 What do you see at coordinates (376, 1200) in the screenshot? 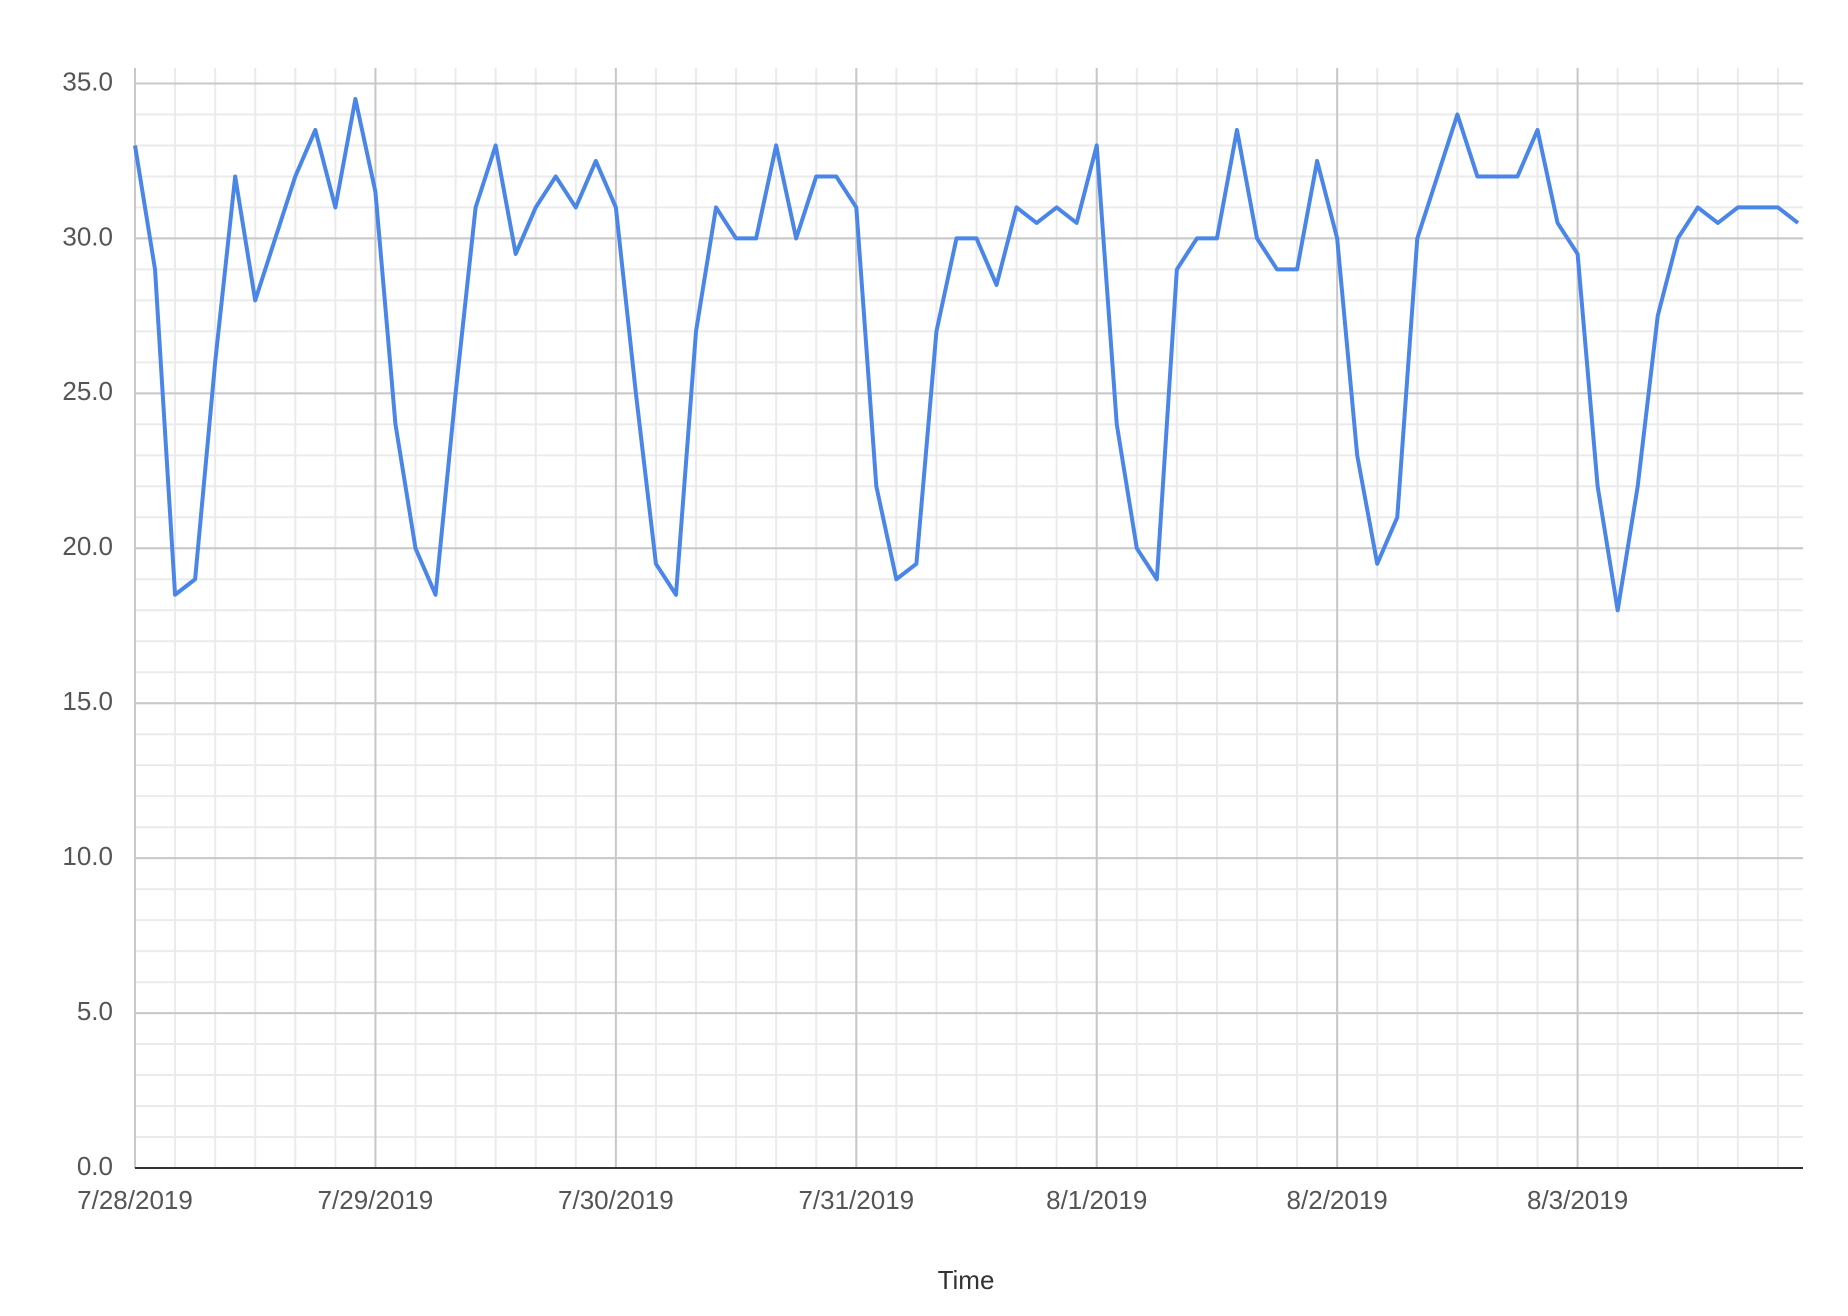
I see `x-tick-label: 7/29/2019` at bounding box center [376, 1200].